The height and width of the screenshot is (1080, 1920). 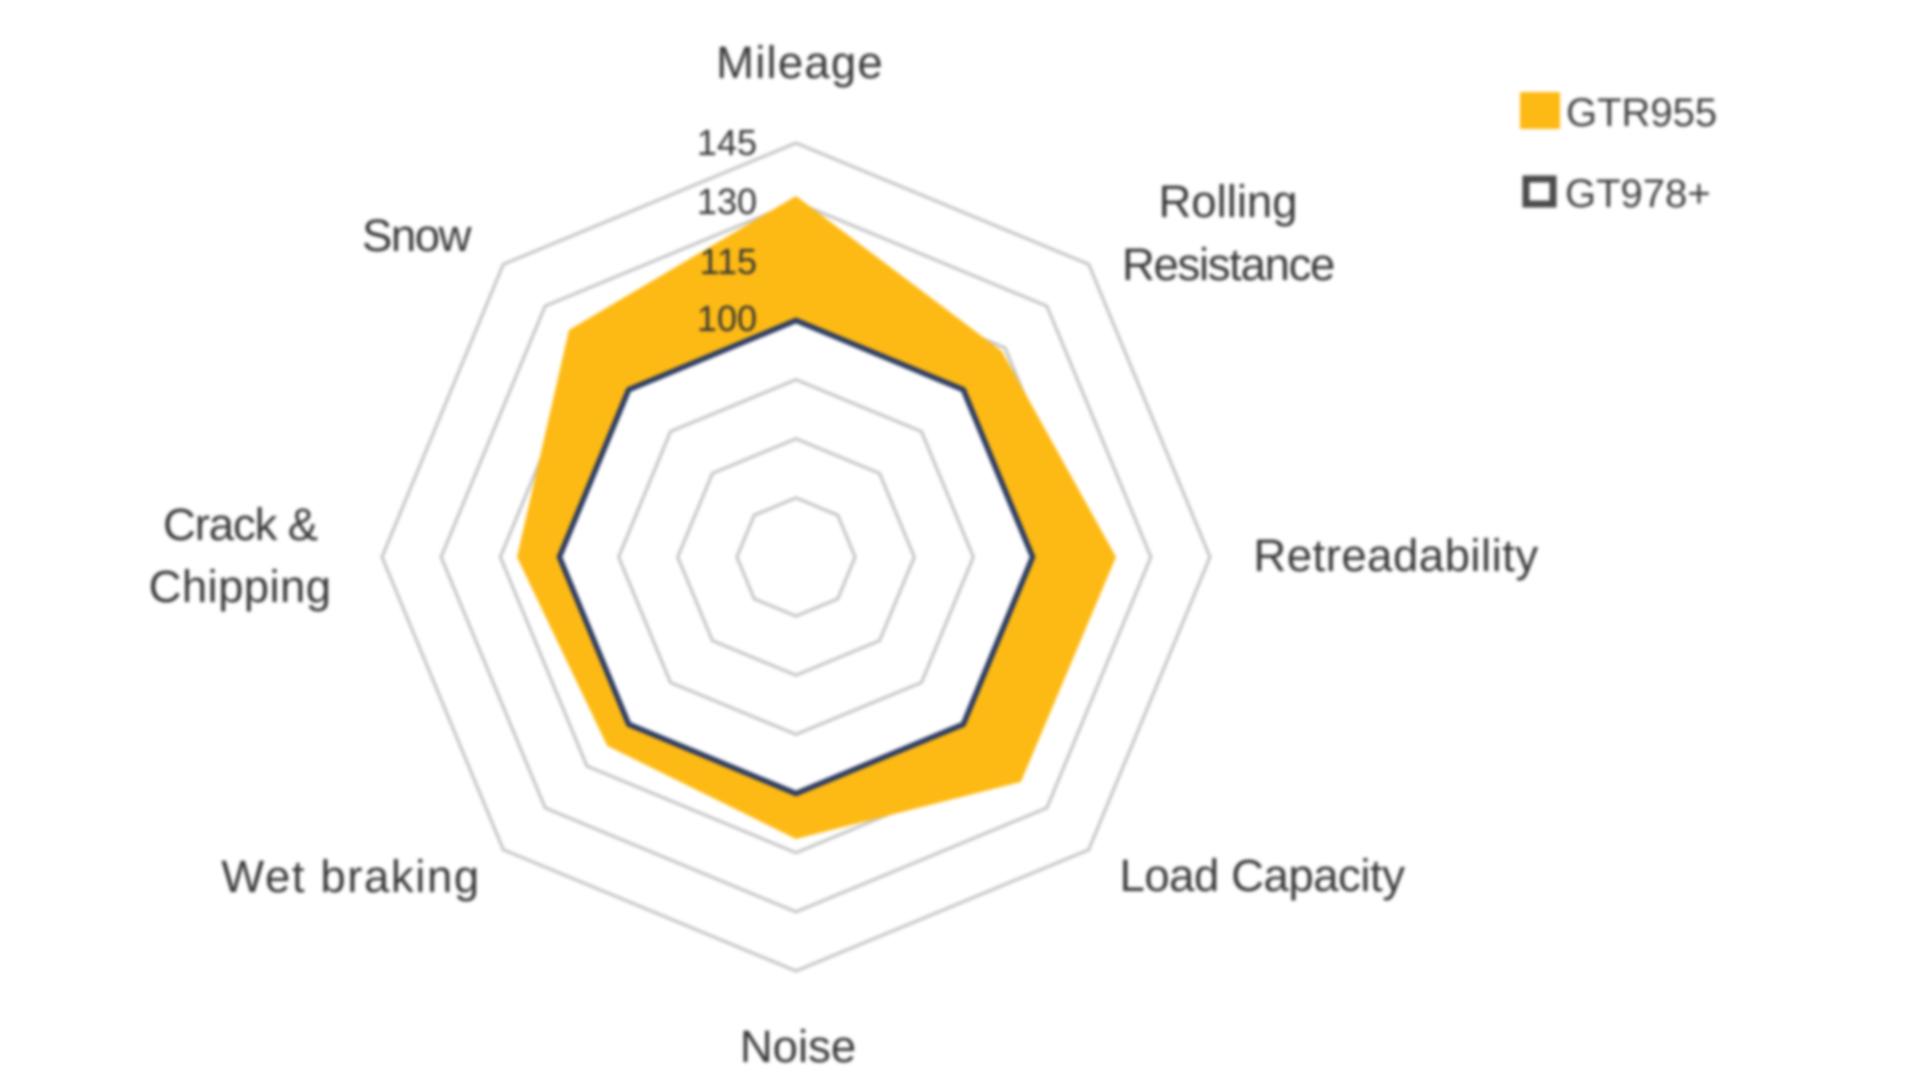 What do you see at coordinates (798, 1046) in the screenshot?
I see `svg-text: Noise` at bounding box center [798, 1046].